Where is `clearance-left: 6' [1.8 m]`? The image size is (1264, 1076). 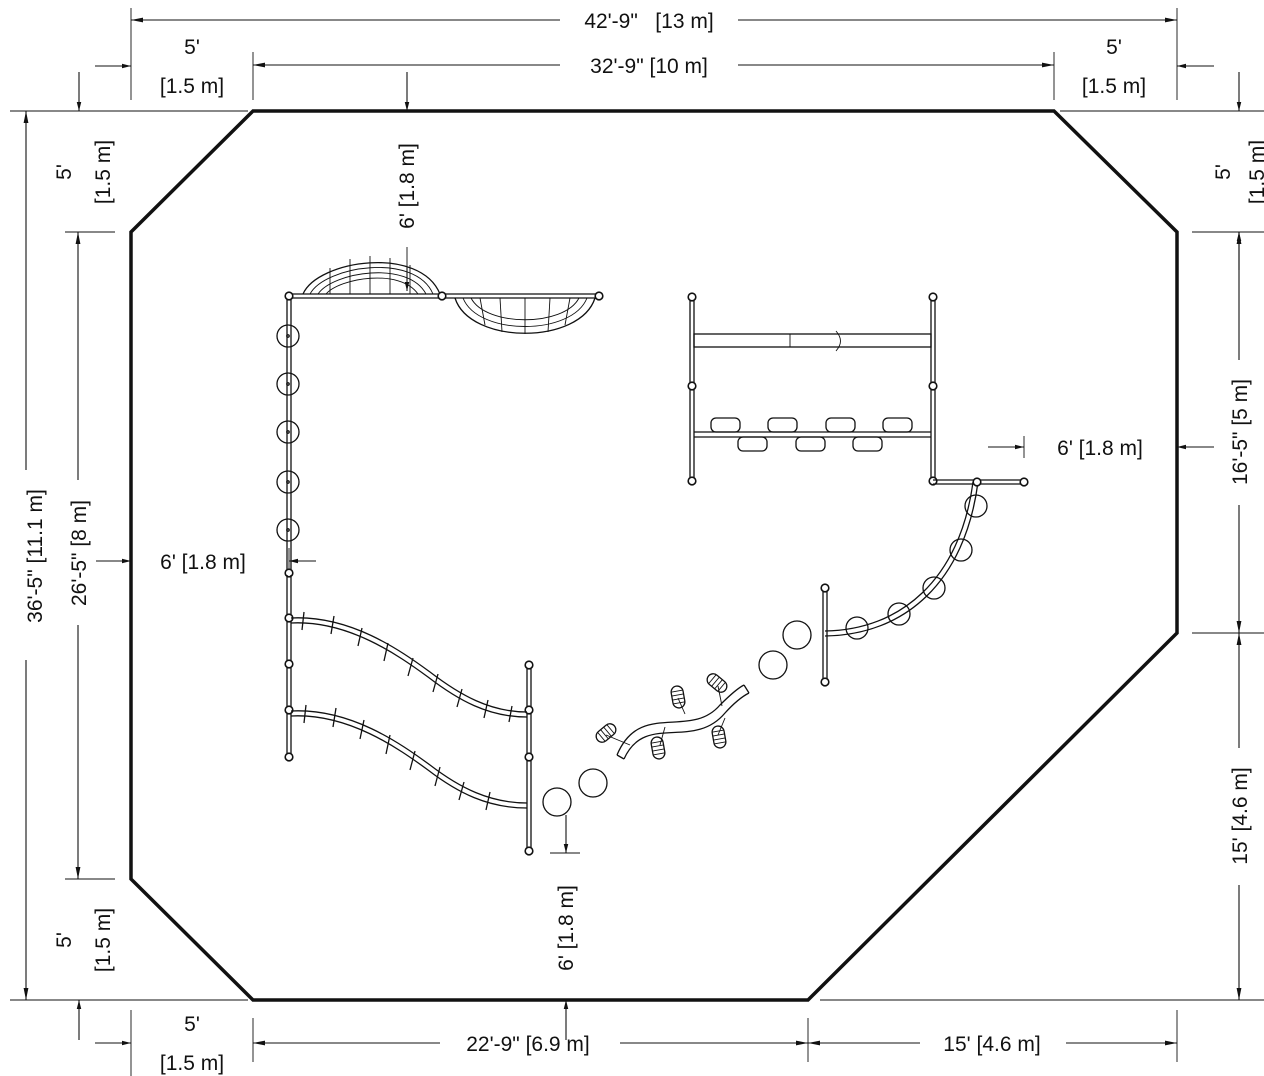 clearance-left: 6' [1.8 m] is located at coordinates (206, 562).